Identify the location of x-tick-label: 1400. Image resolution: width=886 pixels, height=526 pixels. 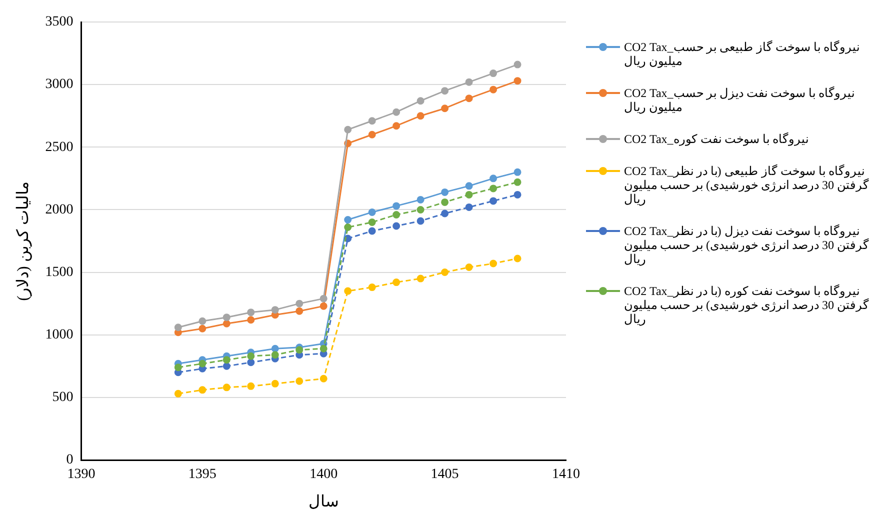
(324, 474).